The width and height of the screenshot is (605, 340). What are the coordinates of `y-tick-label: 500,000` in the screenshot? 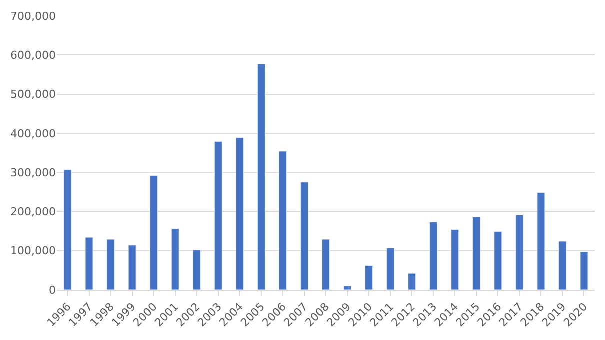 It's located at (33, 95).